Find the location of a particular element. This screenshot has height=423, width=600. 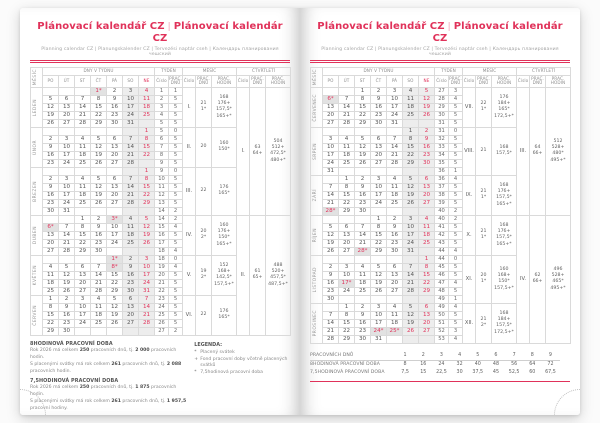

week-workdays-cell: 4 is located at coordinates (456, 179).